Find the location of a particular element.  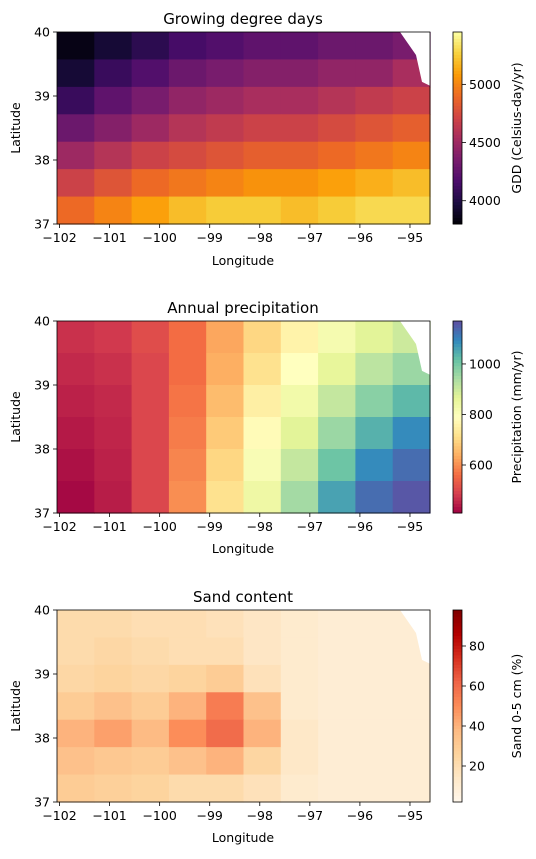

x-tick-label: −96 is located at coordinates (360, 815).